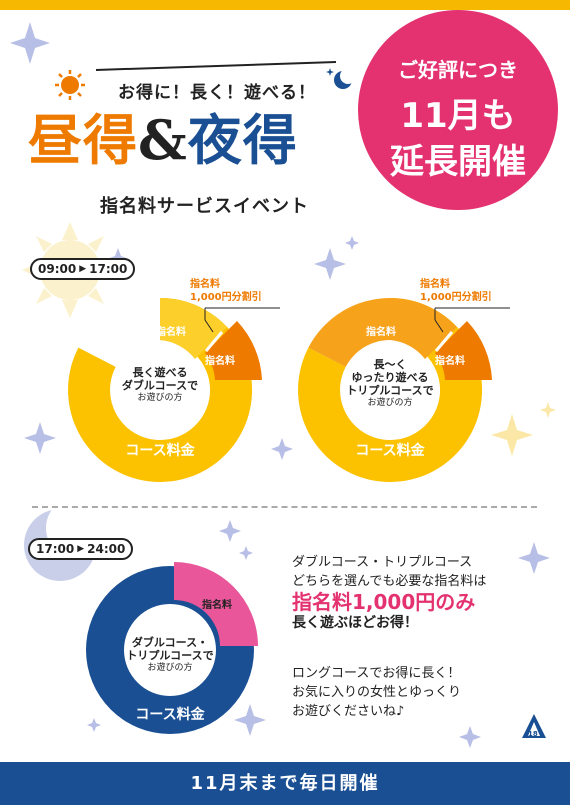 Image resolution: width=570 pixels, height=805 pixels. Describe the element at coordinates (170, 642) in the screenshot. I see `center-line: ダブルコース・` at that location.